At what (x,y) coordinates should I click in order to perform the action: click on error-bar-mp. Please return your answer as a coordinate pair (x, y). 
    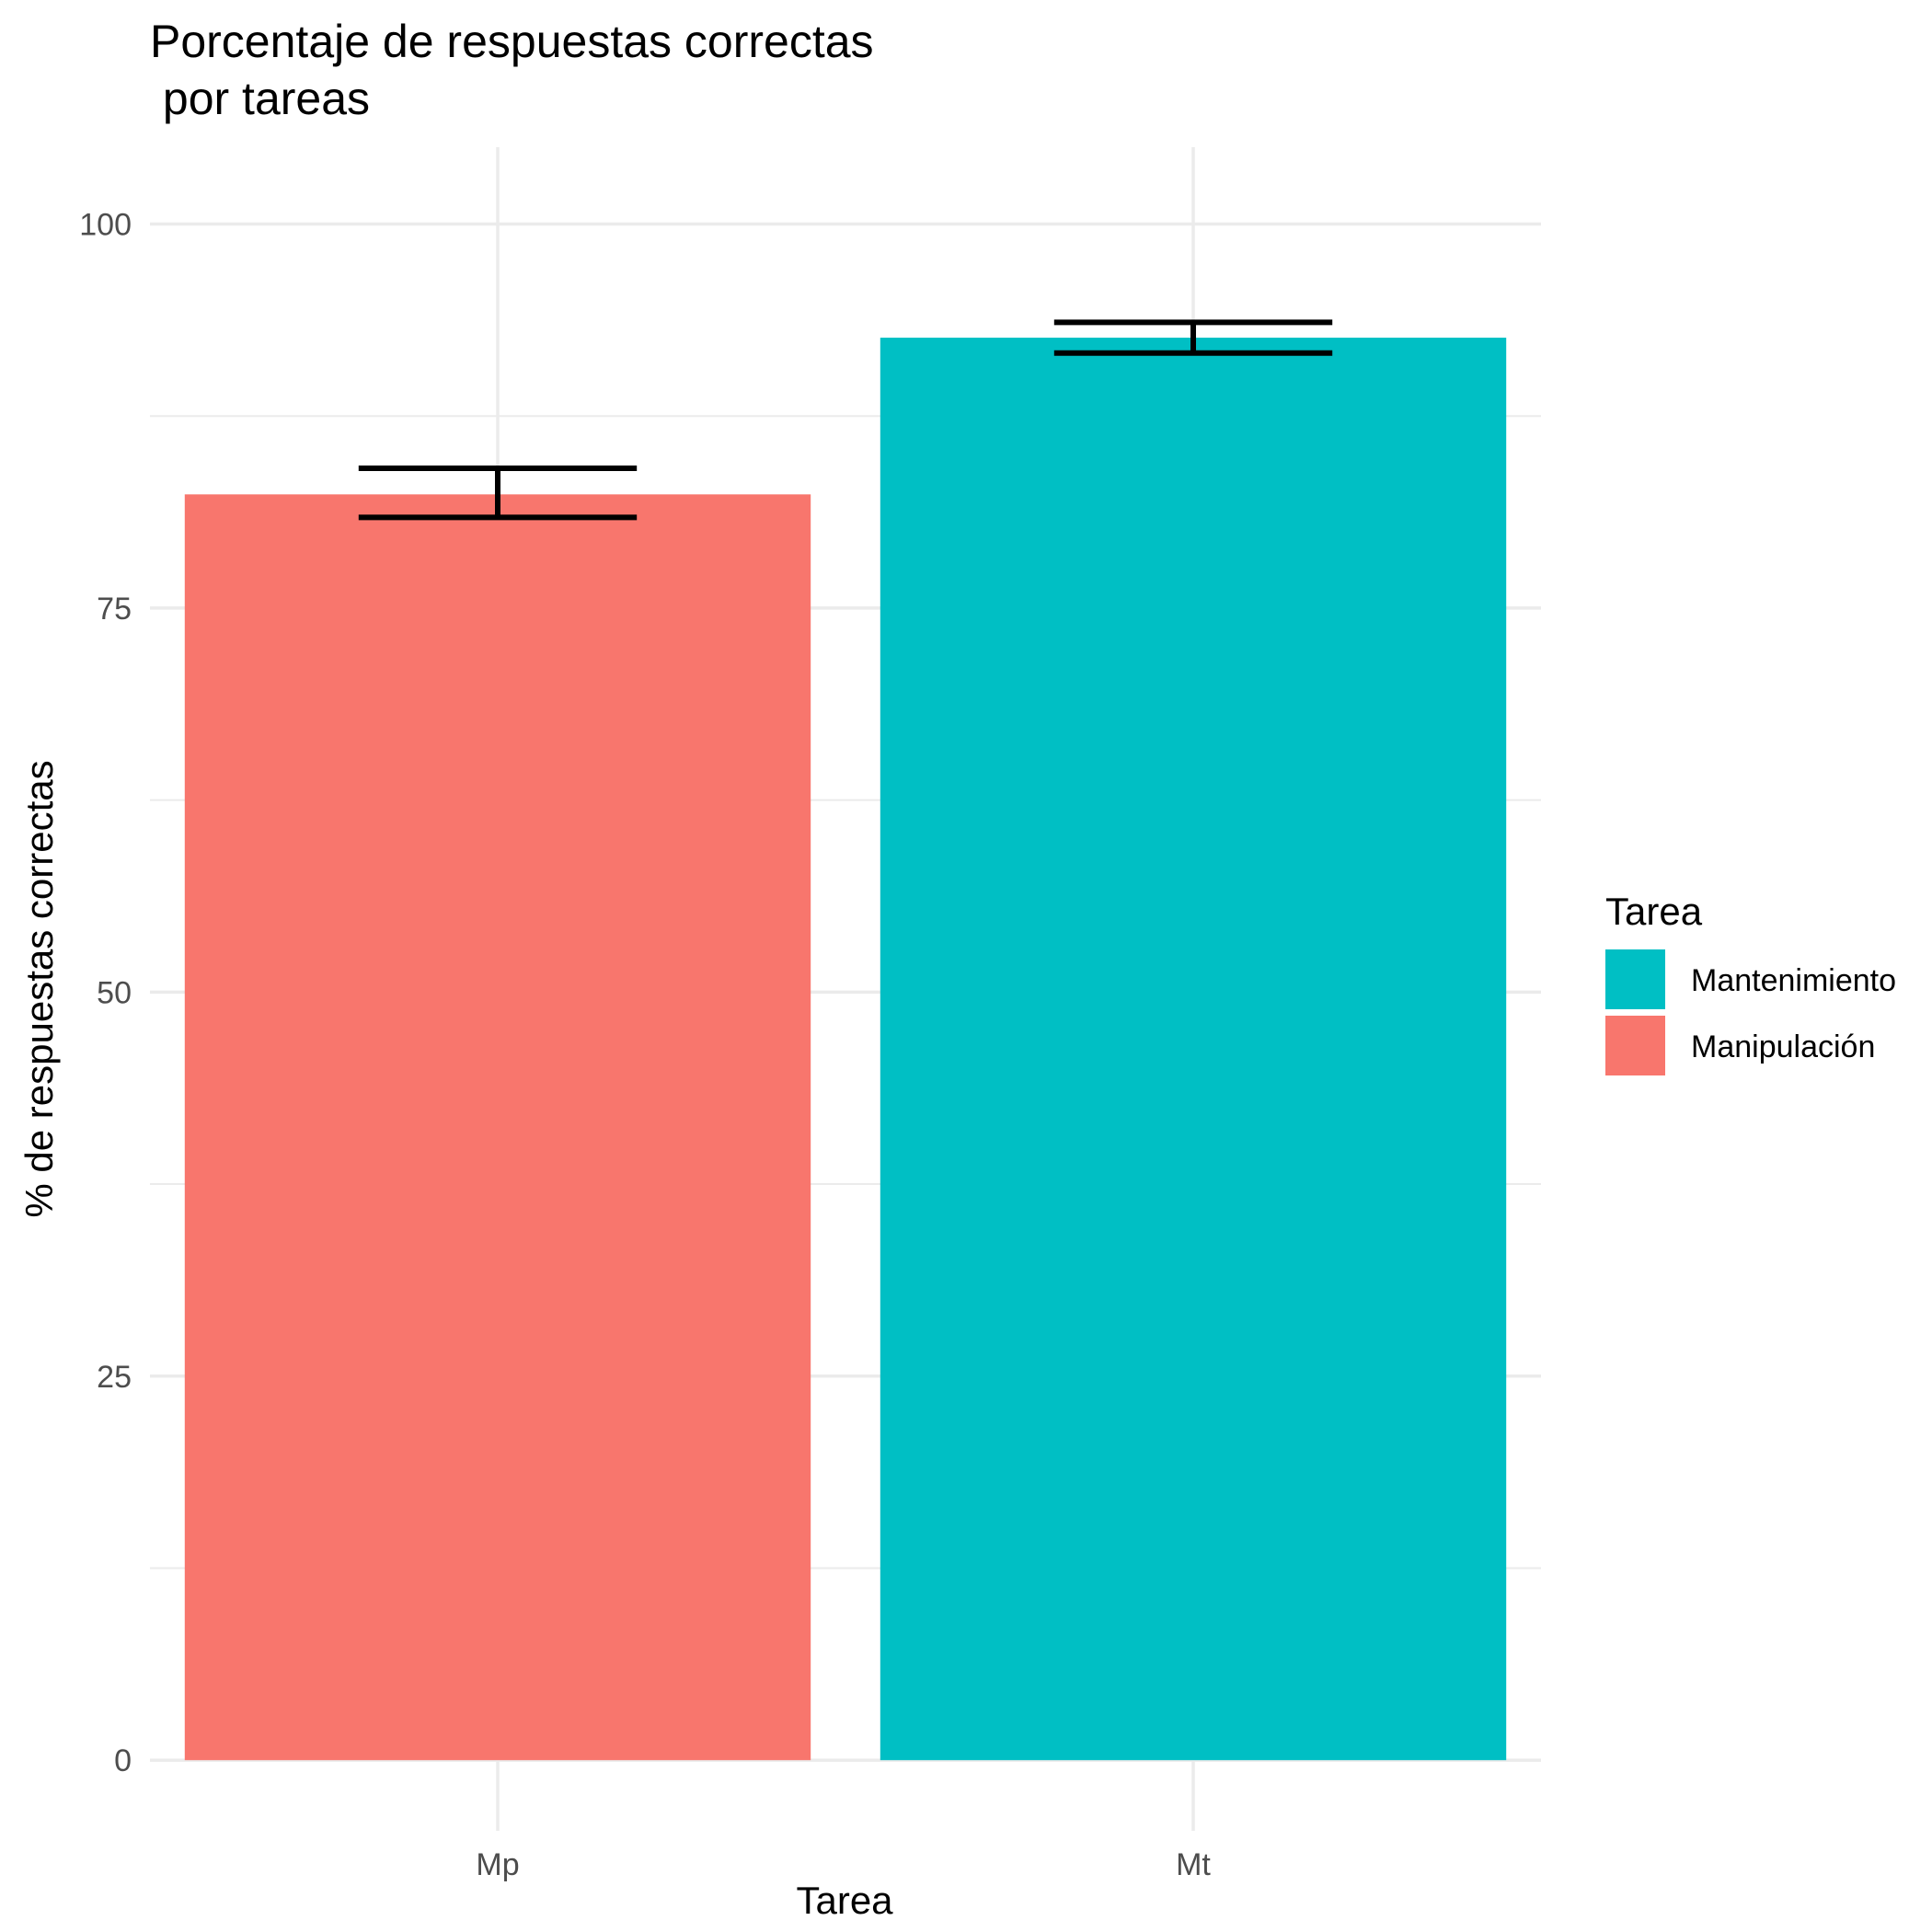
    Looking at the image, I should click on (498, 493).